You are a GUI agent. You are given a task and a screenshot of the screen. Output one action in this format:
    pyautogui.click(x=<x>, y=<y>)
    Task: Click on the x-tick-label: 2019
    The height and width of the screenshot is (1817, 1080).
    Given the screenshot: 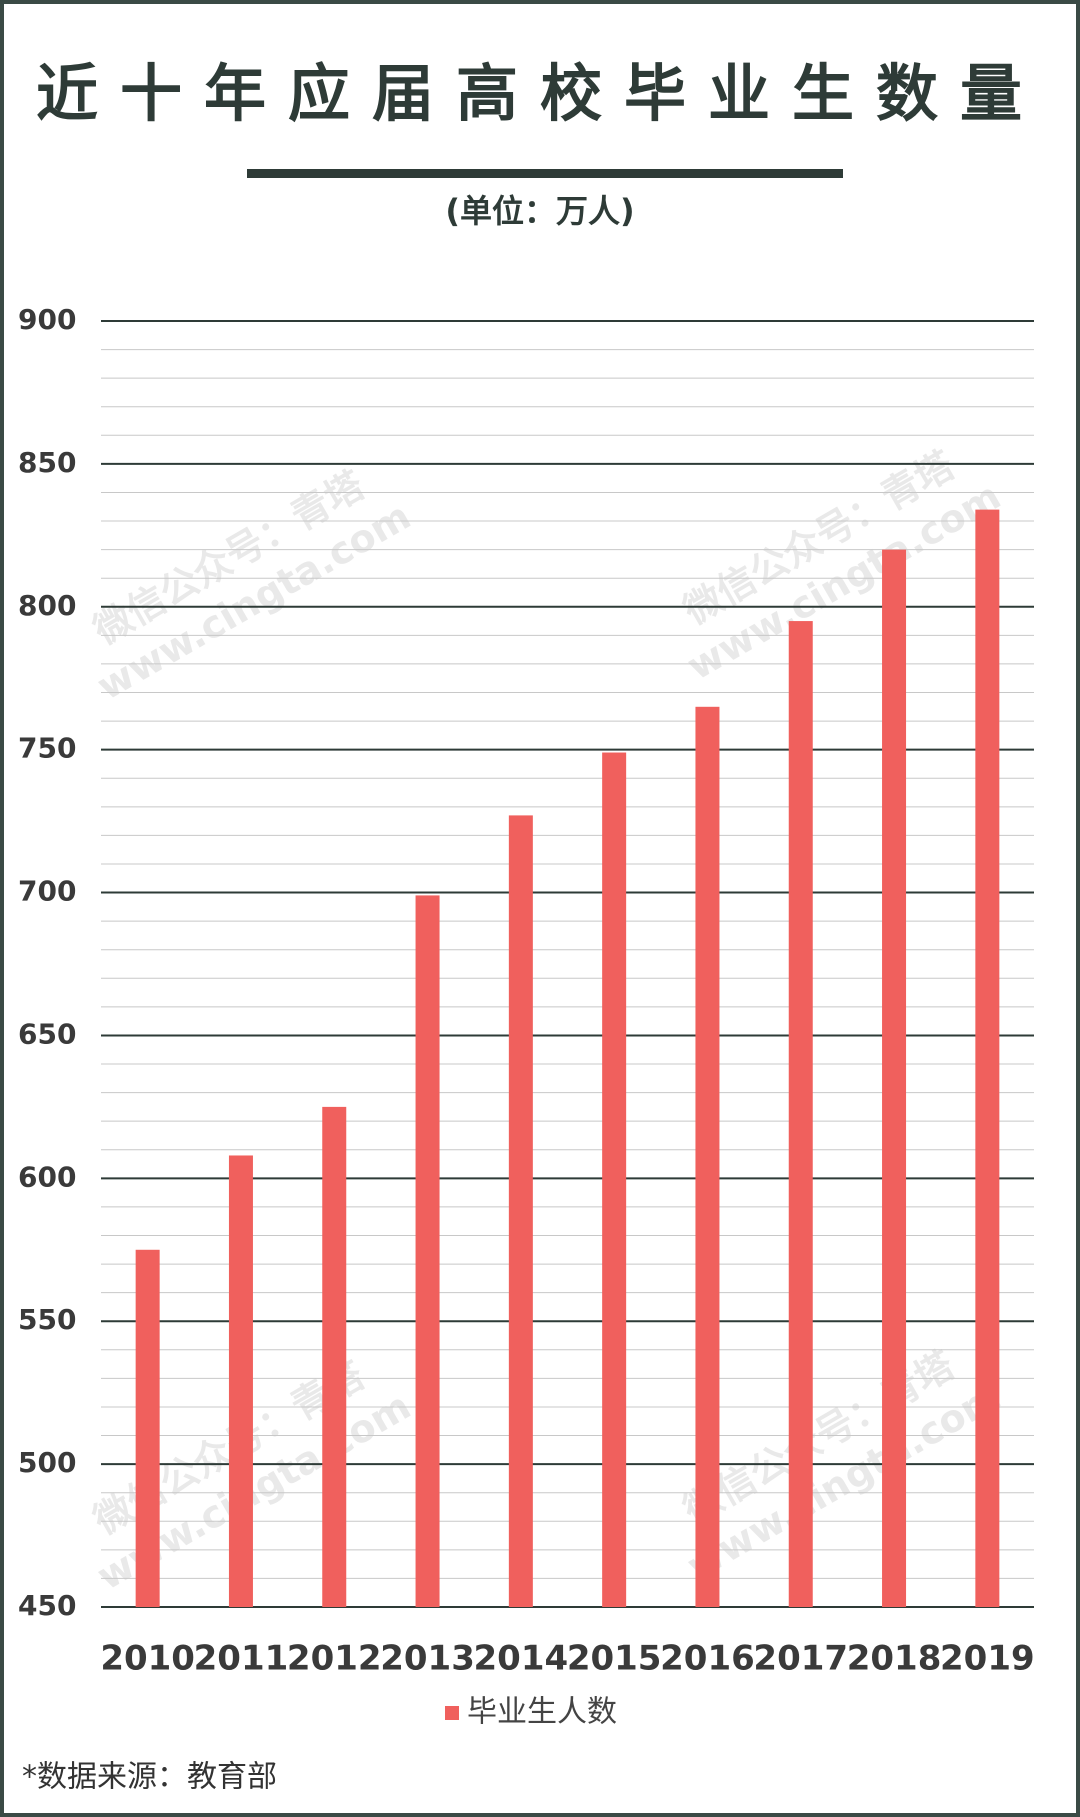 What is the action you would take?
    pyautogui.click(x=987, y=1659)
    